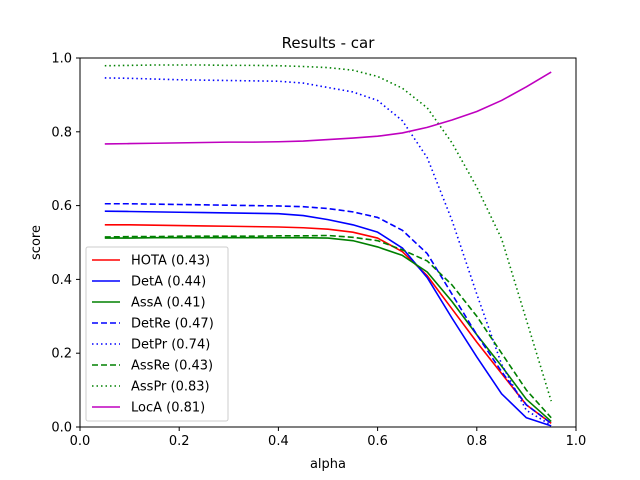  Describe the element at coordinates (329, 43) in the screenshot. I see `chart-title: Results - car` at that location.